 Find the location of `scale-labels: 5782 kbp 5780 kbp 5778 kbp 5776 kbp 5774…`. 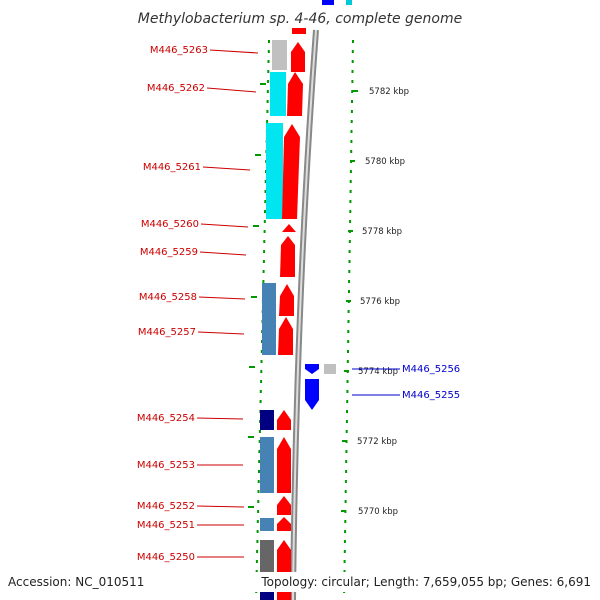

scale-labels: 5782 kbp 5780 kbp 5778 kbp 5776 kbp 5774… is located at coordinates (375, 302).